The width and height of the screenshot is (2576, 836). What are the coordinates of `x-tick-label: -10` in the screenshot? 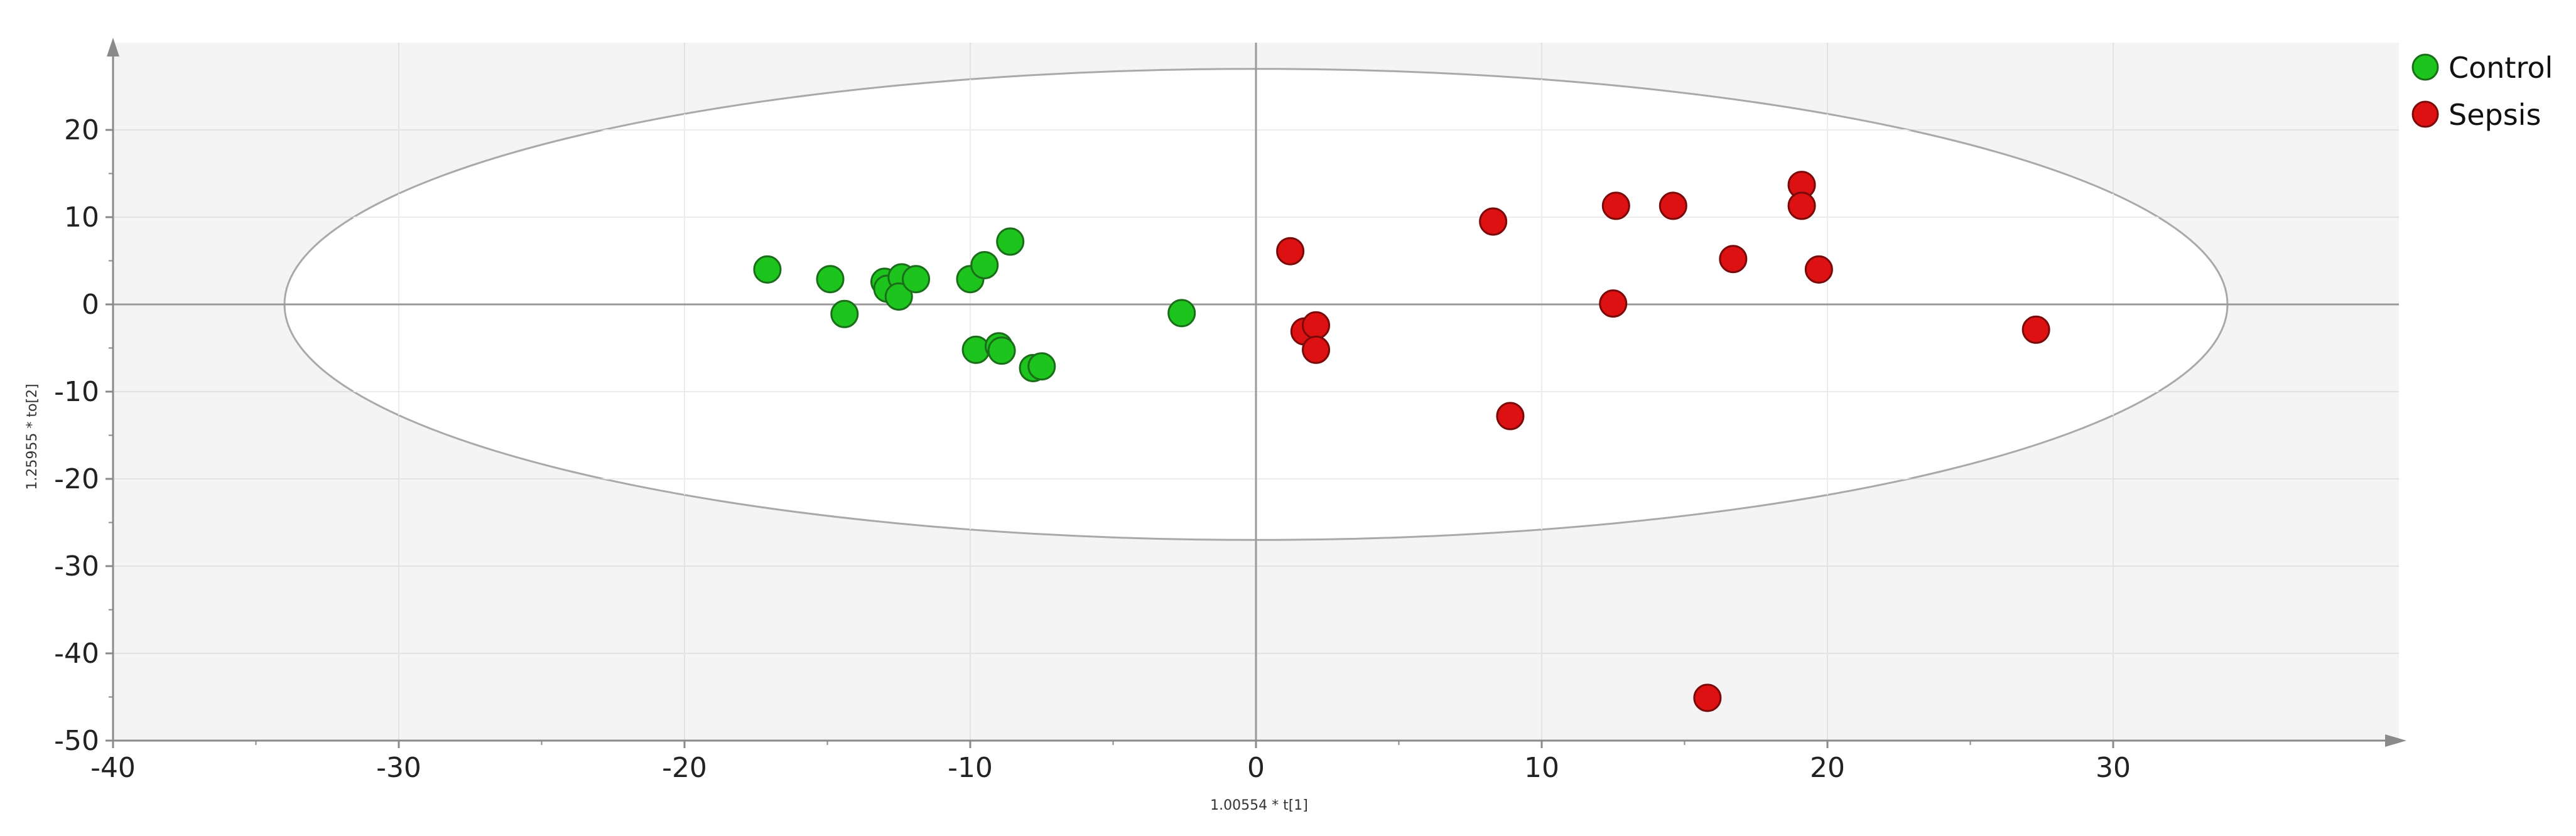 It's located at (970, 768).